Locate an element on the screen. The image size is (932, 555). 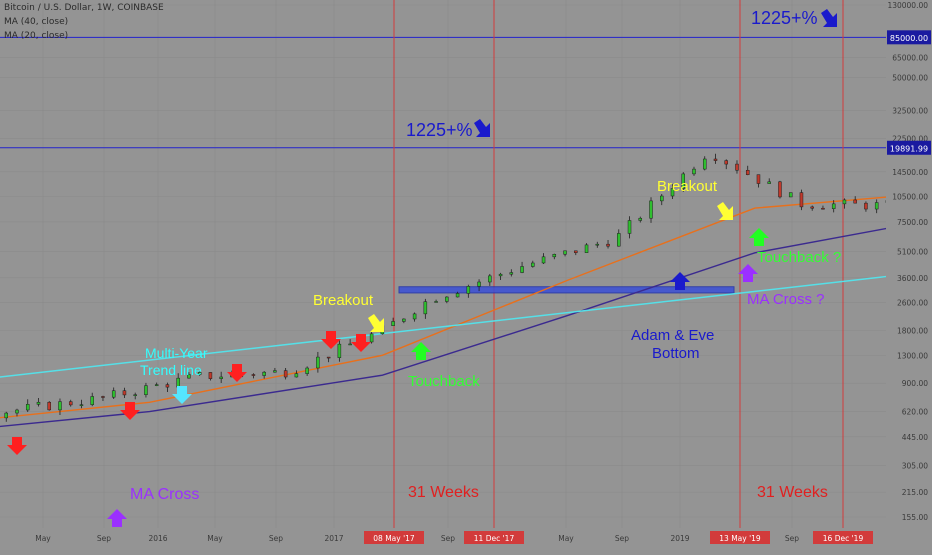
time-tick-label: 2019 is located at coordinates (679, 538).